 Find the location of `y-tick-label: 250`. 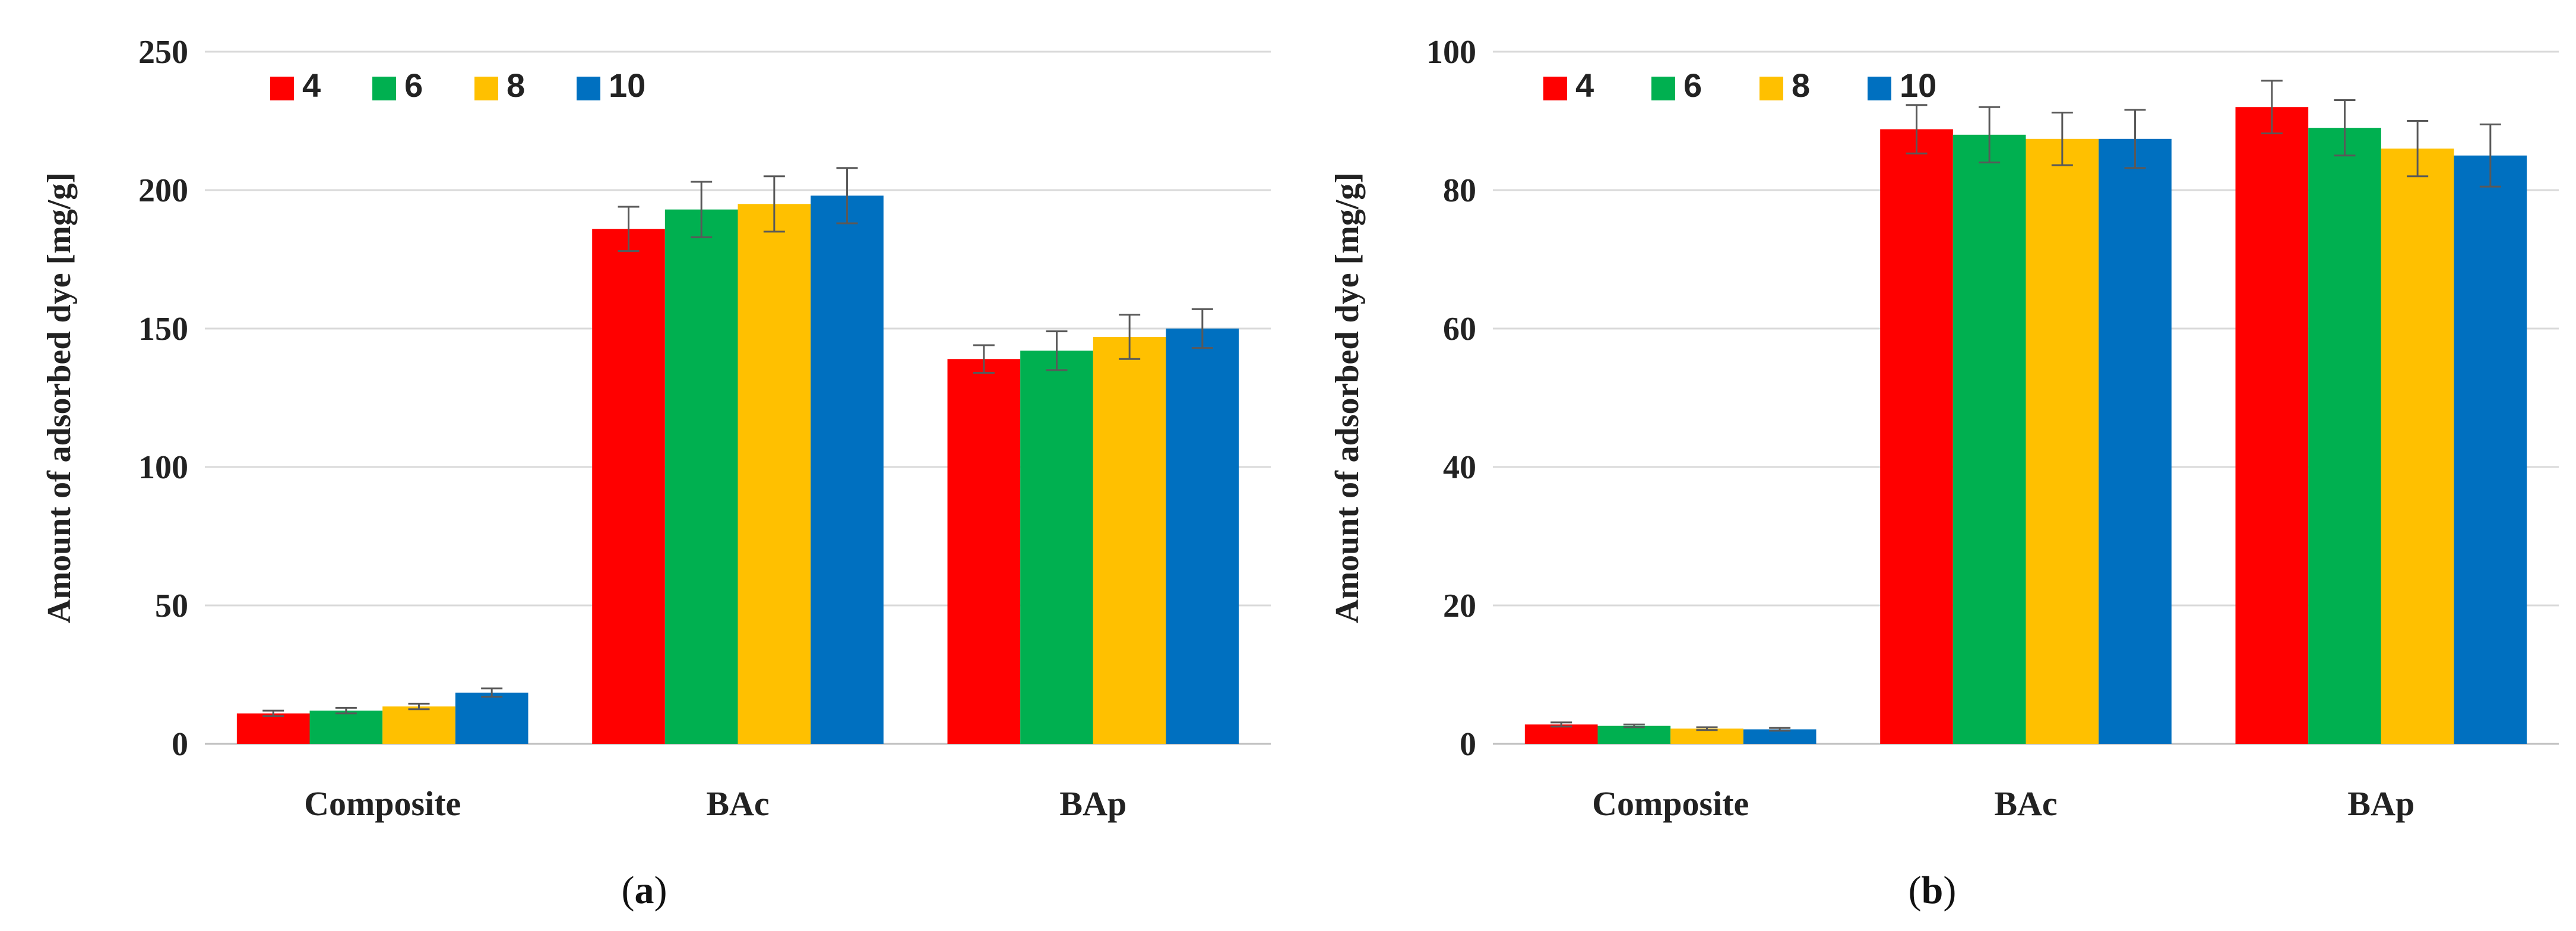

y-tick-label: 250 is located at coordinates (163, 52).